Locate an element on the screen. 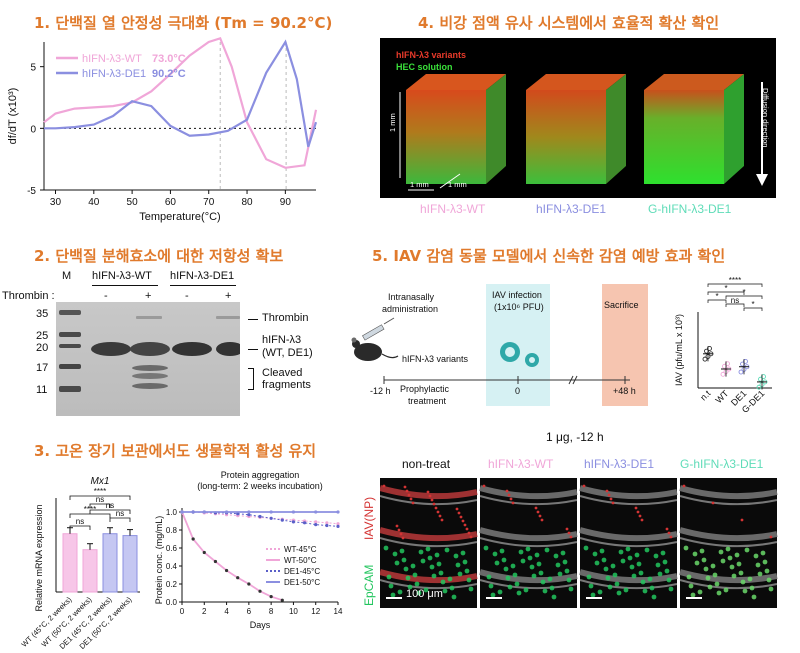 The image size is (800, 653). series-wt is located at coordinates (180, 102).